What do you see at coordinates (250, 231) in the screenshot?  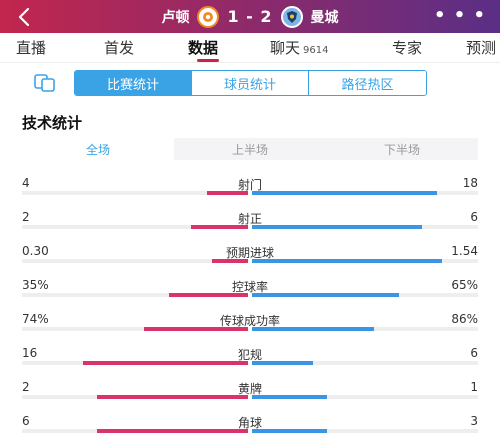 I see `stat-row: 2 射正 6` at bounding box center [250, 231].